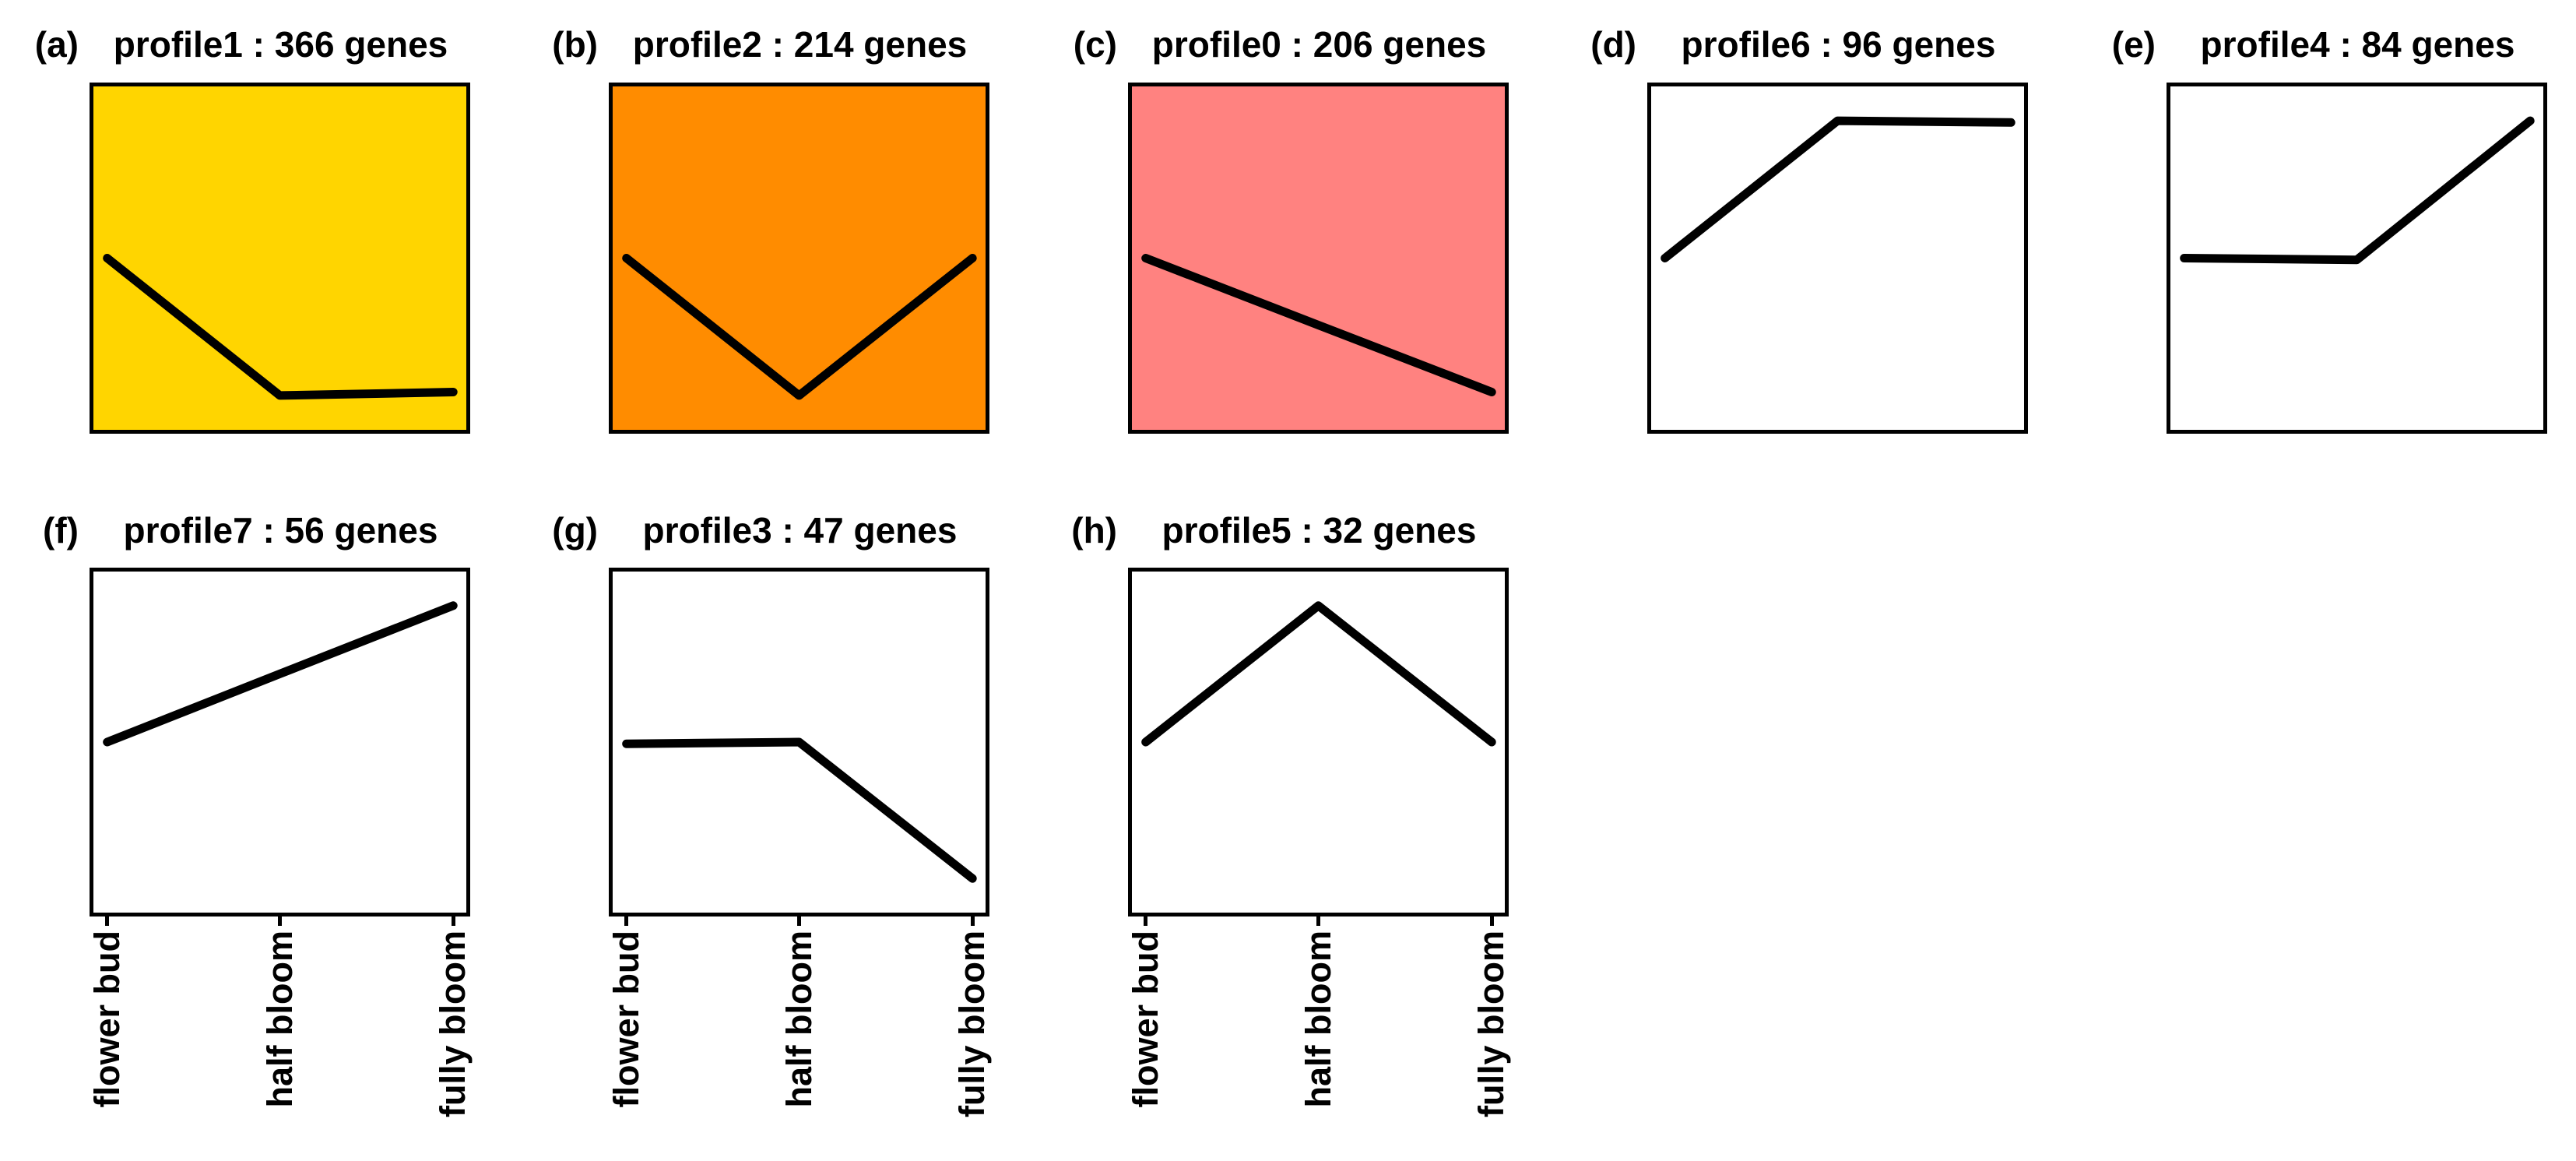  Describe the element at coordinates (1095, 44) in the screenshot. I see `panel-label: (c)` at that location.